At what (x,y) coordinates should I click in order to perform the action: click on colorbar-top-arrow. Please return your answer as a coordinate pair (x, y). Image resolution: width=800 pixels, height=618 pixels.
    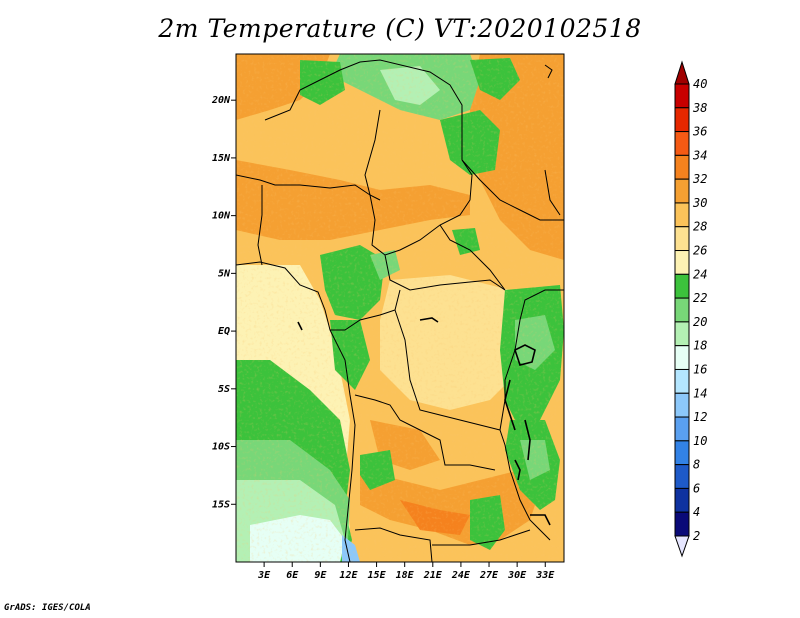
    Looking at the image, I should click on (682, 72).